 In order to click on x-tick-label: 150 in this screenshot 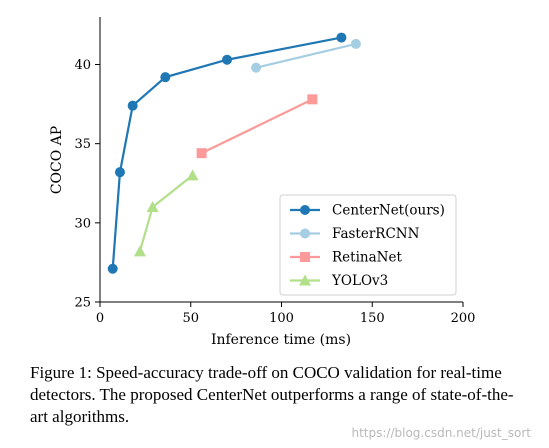, I will do `click(372, 318)`.